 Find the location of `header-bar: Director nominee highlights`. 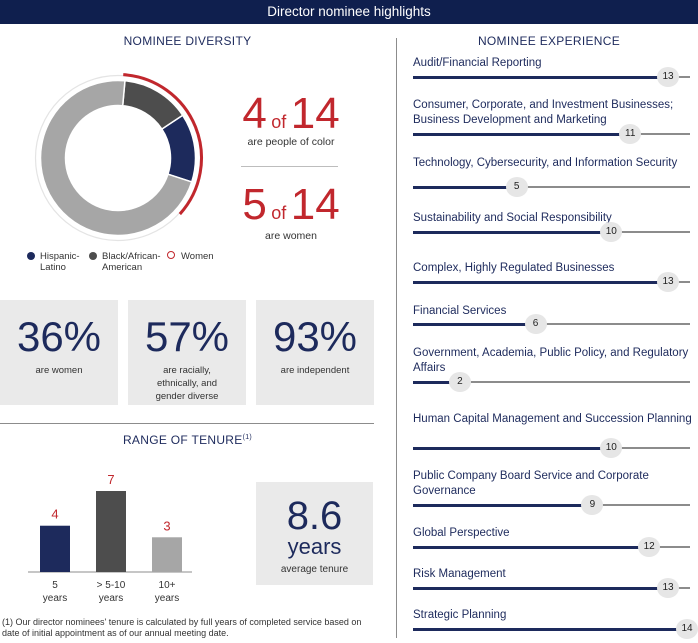

header-bar: Director nominee highlights is located at coordinates (349, 12).